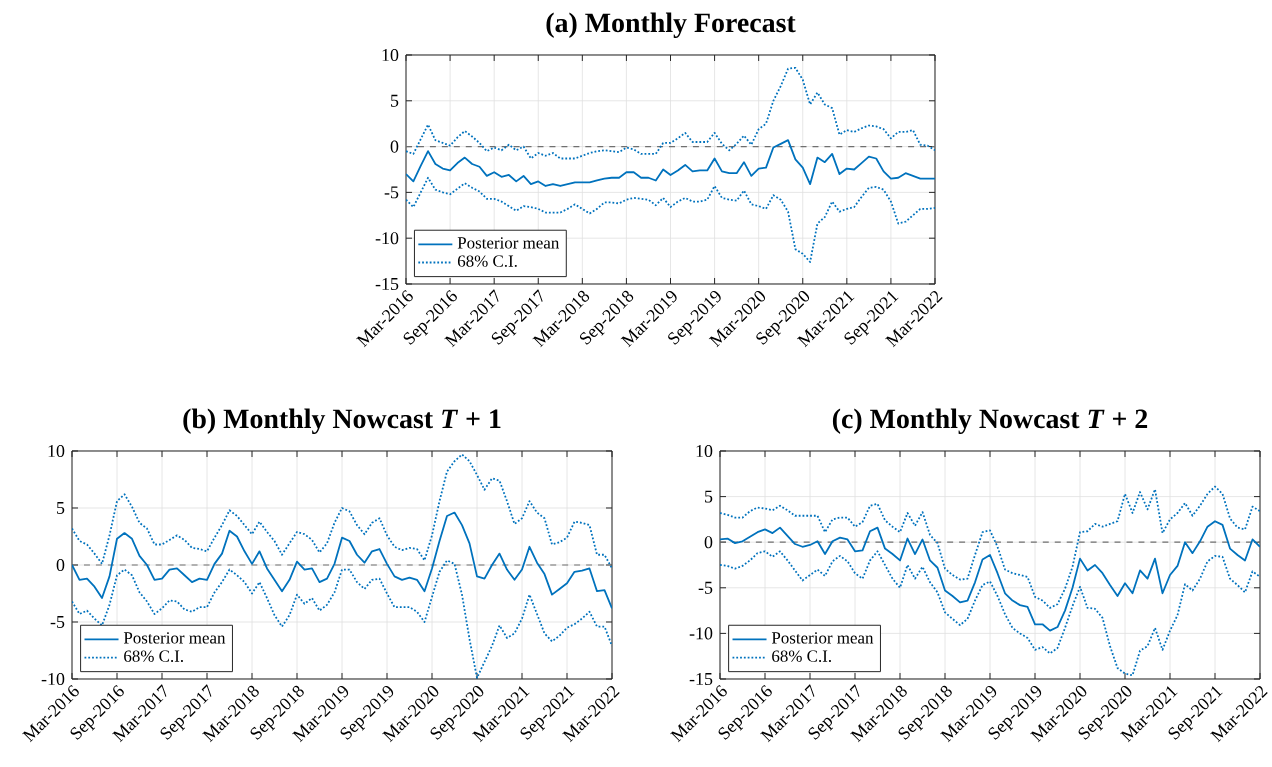  I want to click on chart-title: (c) Monthly Nowcast T + 2, so click(990, 421).